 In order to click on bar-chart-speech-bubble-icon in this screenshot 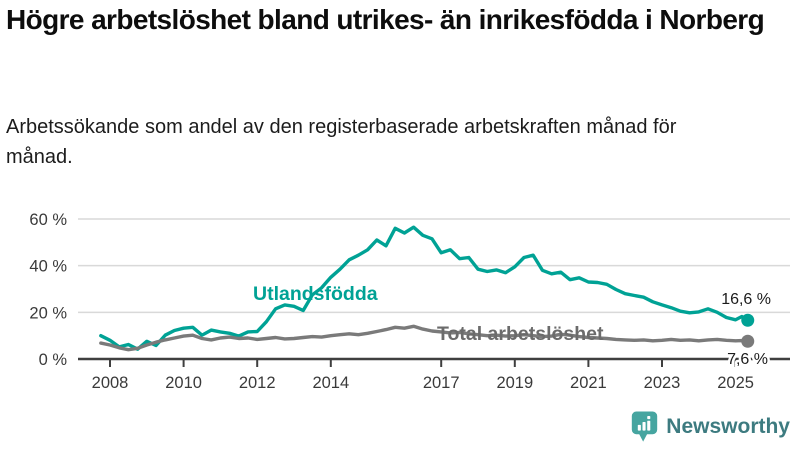, I will do `click(645, 426)`.